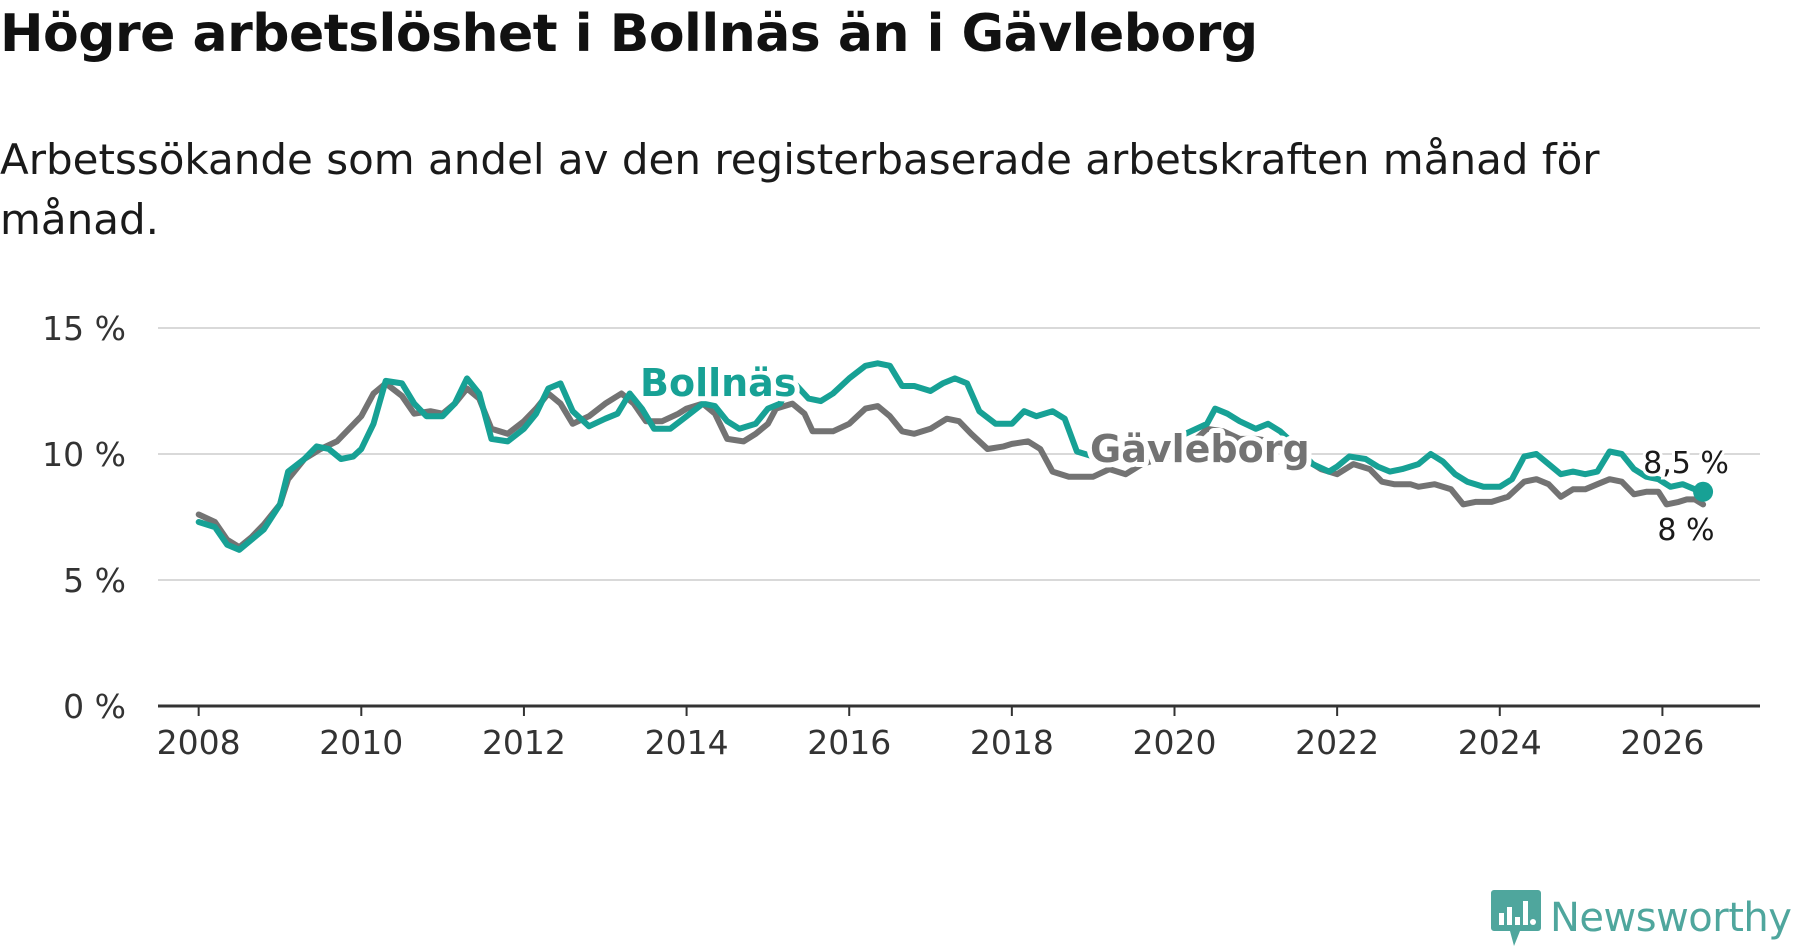  I want to click on bollnas-end-dot, so click(1703, 491).